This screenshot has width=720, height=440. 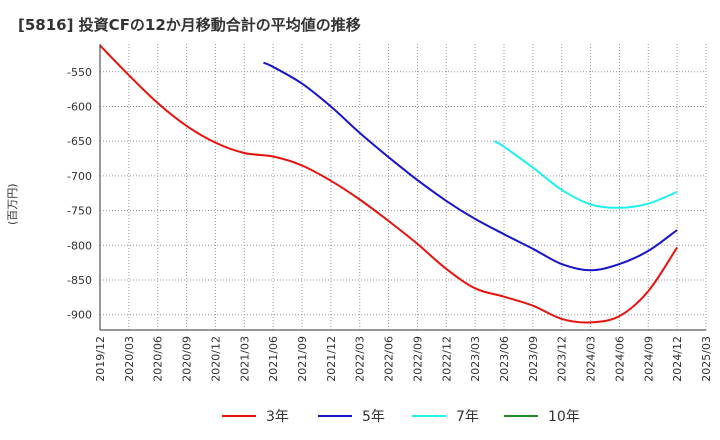 I want to click on x-tick-label: 2023/12, so click(x=562, y=359).